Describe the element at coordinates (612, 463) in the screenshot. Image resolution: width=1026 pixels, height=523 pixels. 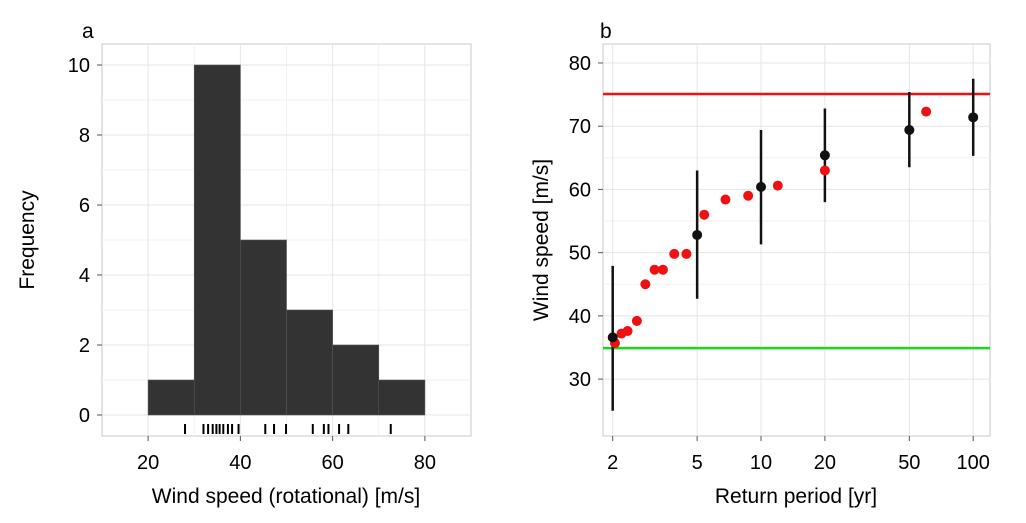
I see `x-tick-label: 2` at that location.